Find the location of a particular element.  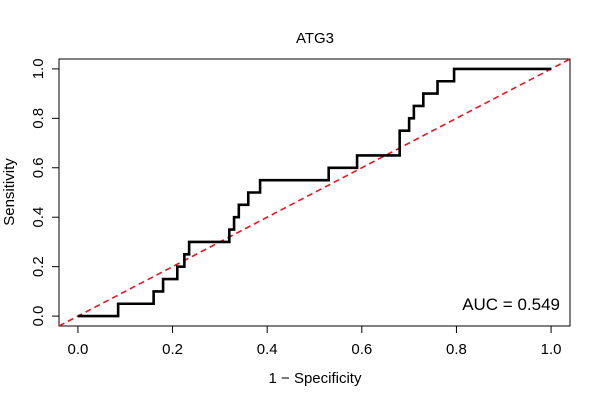

x-axis-title: 1 − Specificity is located at coordinates (315, 378).